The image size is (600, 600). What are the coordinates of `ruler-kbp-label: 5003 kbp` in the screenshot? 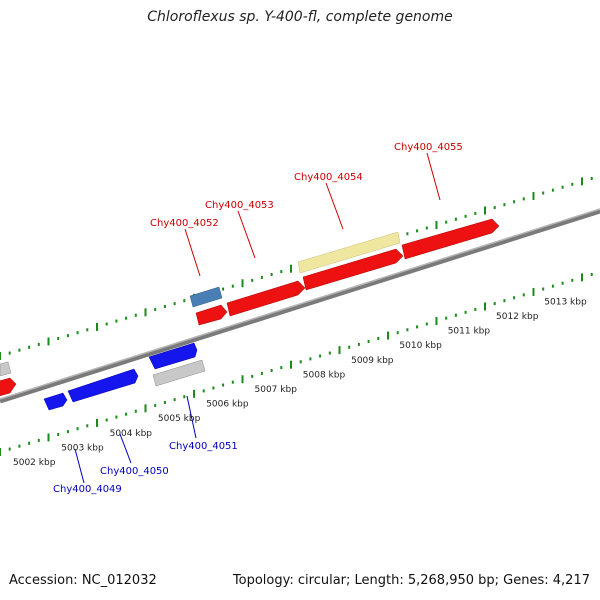 It's located at (82, 448).